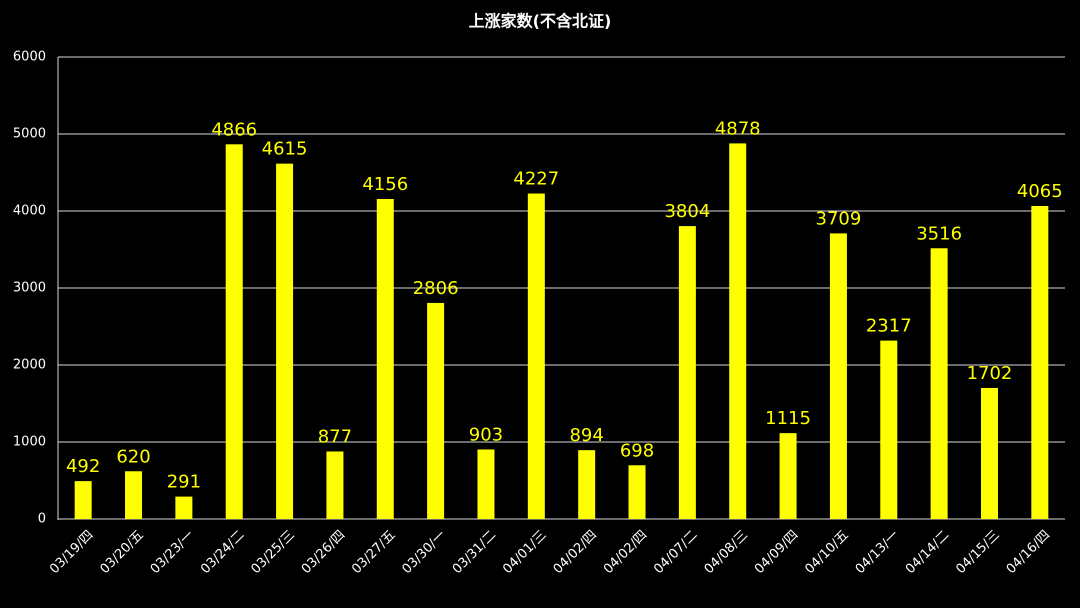  Describe the element at coordinates (272, 552) in the screenshot. I see `x-tick-label: 03/25/三` at that location.